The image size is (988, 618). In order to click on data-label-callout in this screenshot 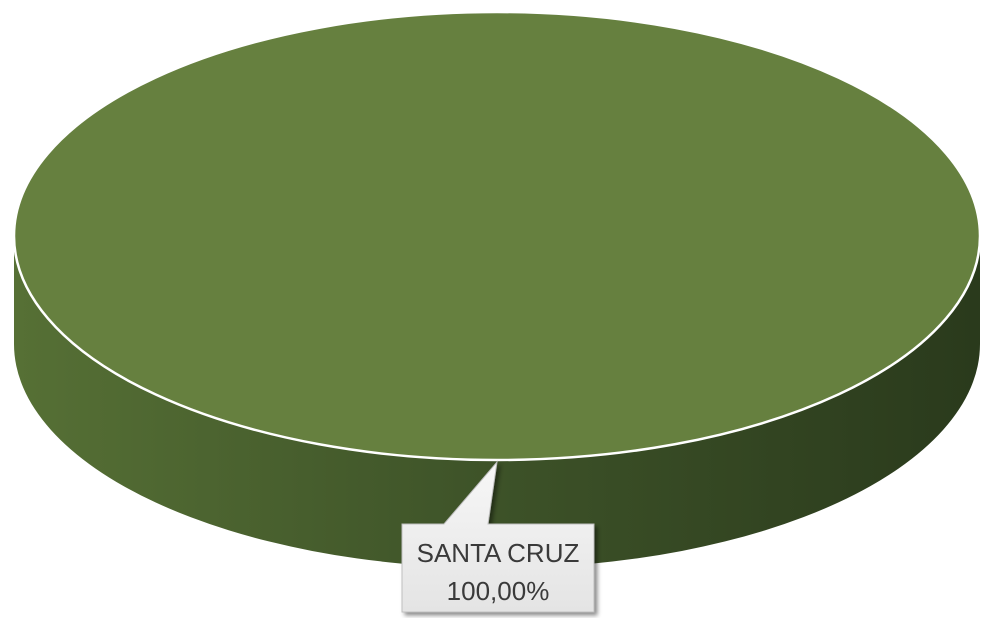, I will do `click(498, 536)`.